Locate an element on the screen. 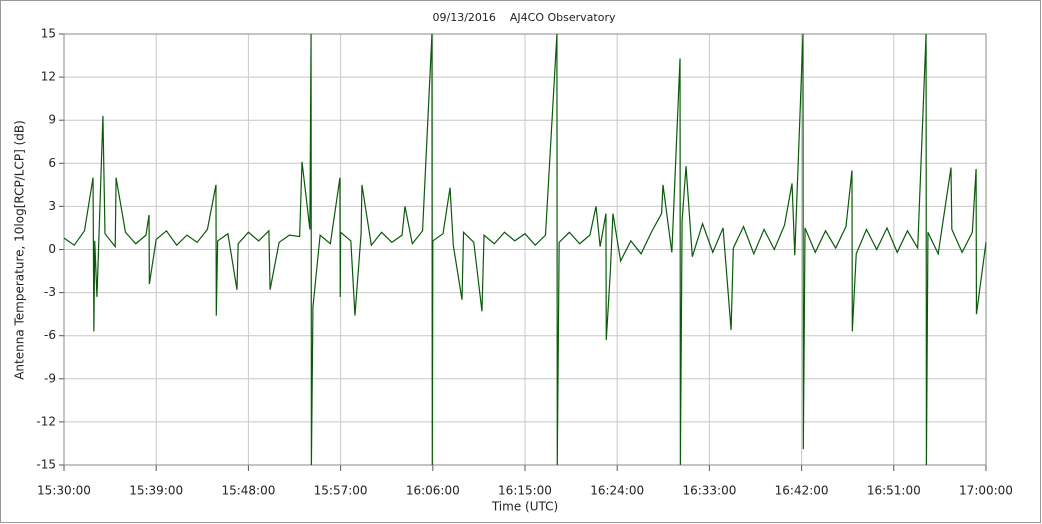 This screenshot has height=524, width=1042. x-tick-label: 16:51:00 is located at coordinates (894, 491).